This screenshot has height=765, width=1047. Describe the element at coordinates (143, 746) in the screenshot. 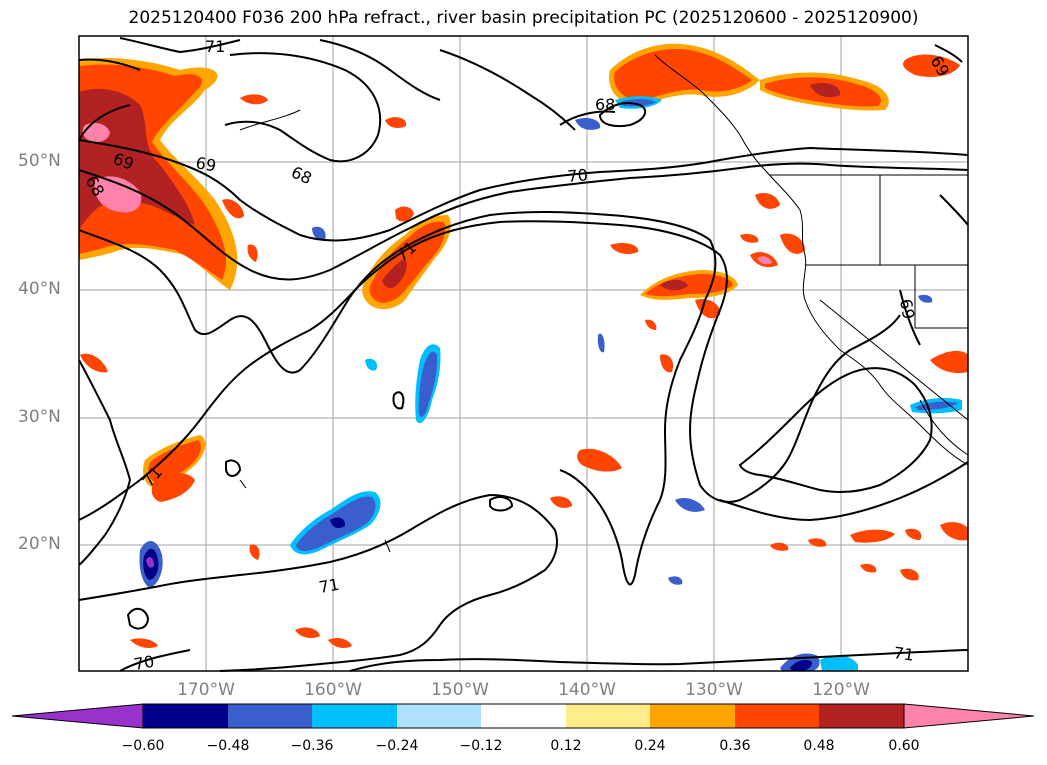

I see `colorbar-tick: −0.60` at that location.